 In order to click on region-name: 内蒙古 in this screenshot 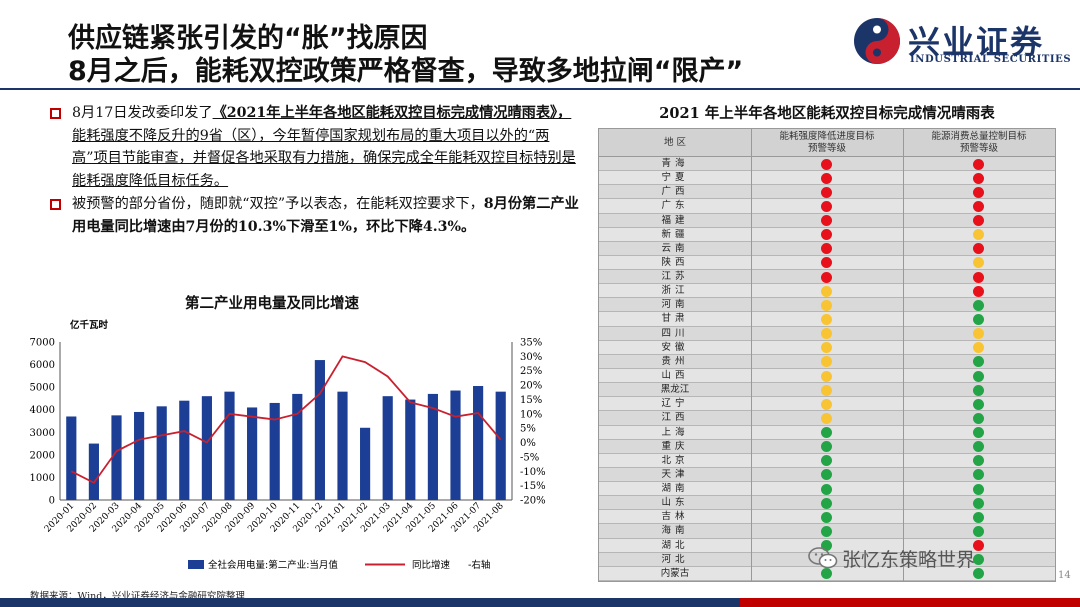, I will do `click(675, 573)`.